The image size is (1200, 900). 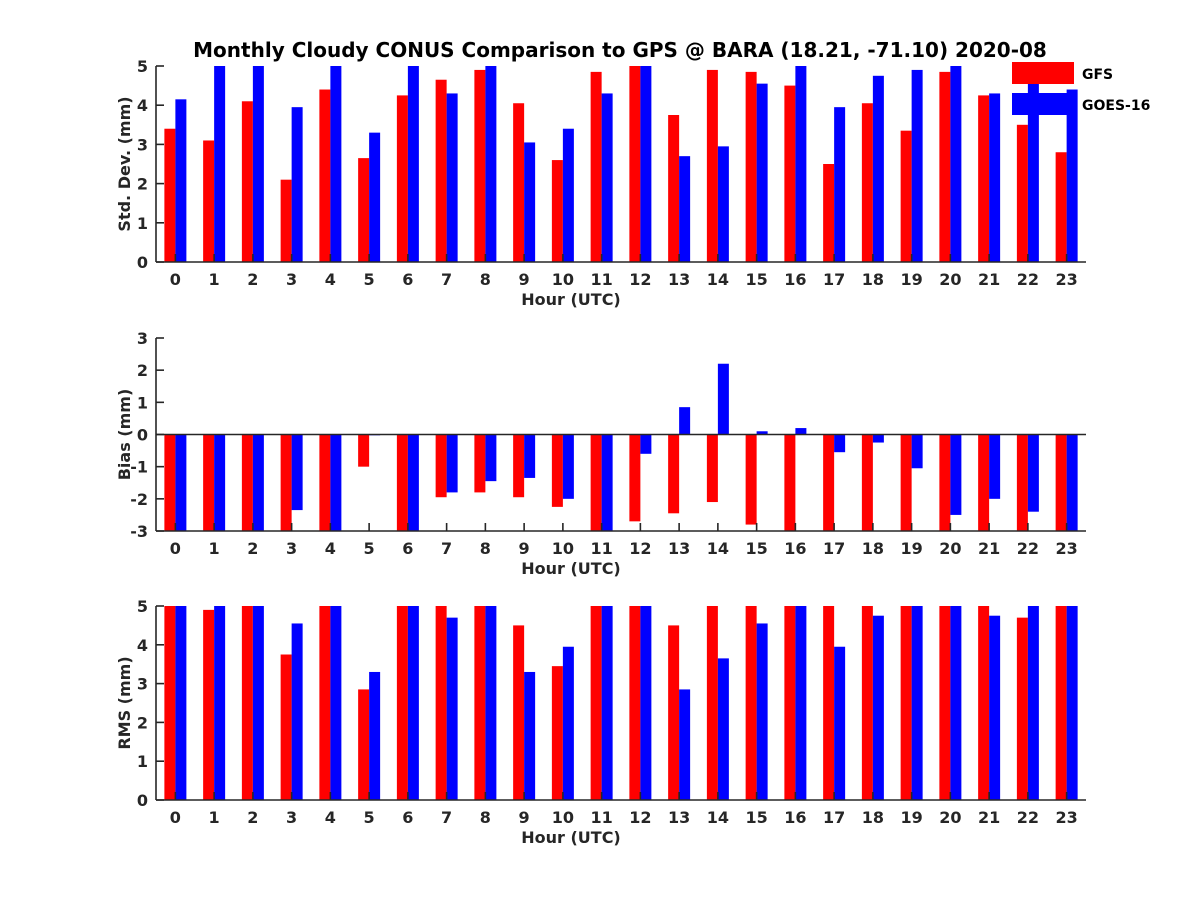 What do you see at coordinates (679, 548) in the screenshot?
I see `bias-xtick-label: 13` at bounding box center [679, 548].